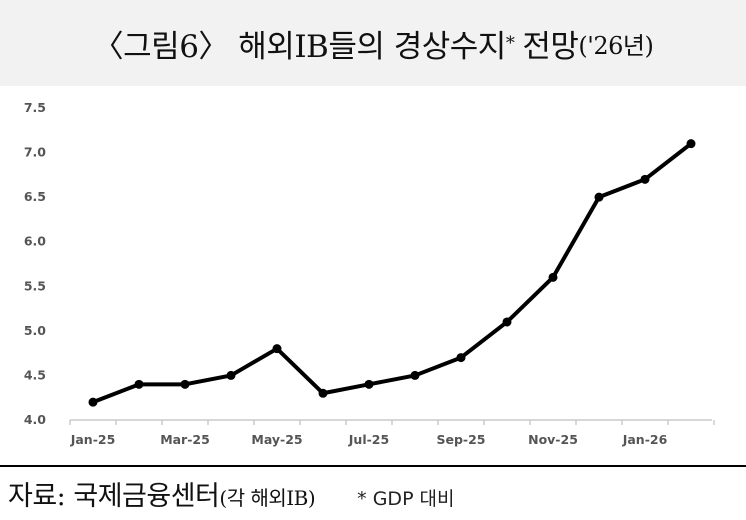 The image size is (746, 520). I want to click on x-tick-label: Sep-25, so click(460, 439).